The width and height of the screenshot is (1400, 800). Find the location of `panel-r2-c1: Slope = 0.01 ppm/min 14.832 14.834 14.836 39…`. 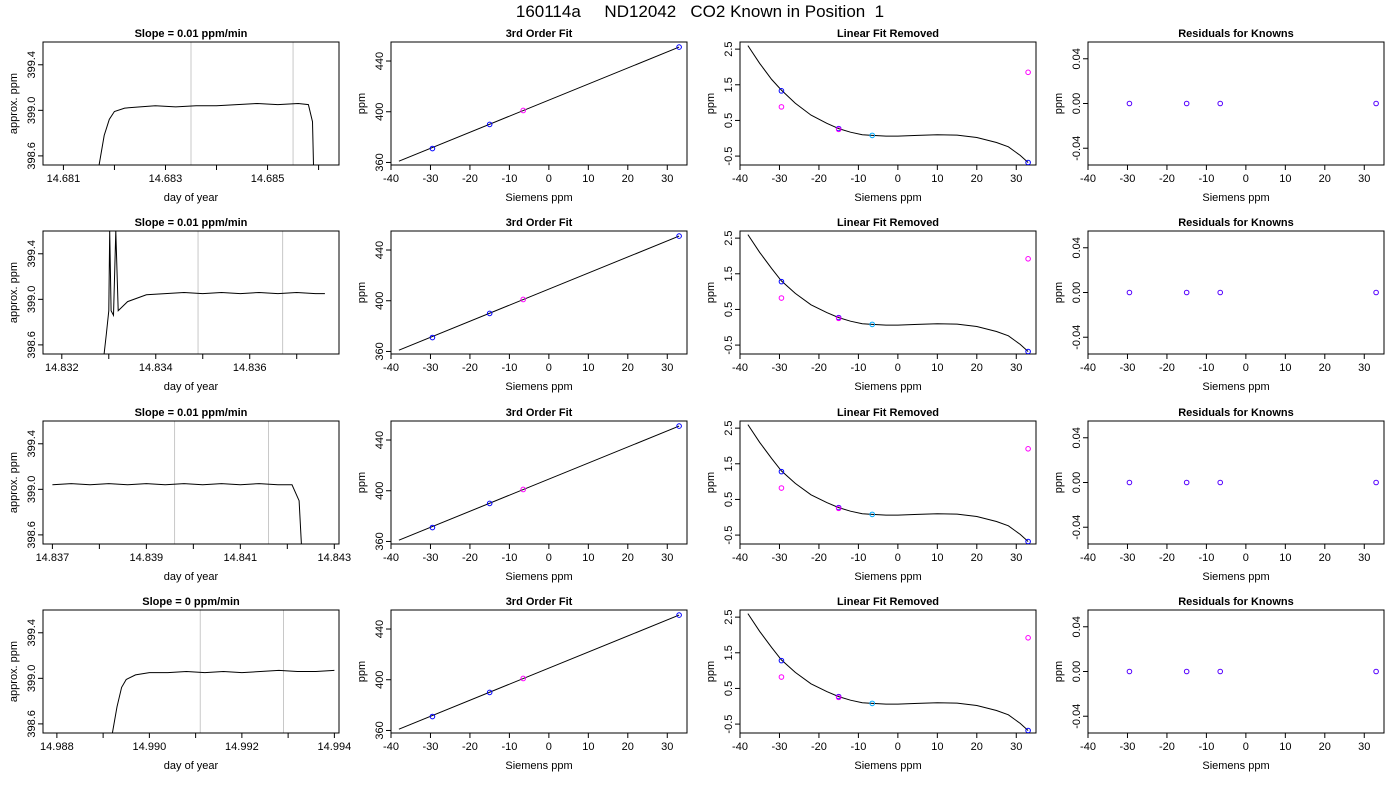

panel-r2-c1: Slope = 0.01 ppm/min 14.832 14.834 14.836 39… is located at coordinates (174, 305).